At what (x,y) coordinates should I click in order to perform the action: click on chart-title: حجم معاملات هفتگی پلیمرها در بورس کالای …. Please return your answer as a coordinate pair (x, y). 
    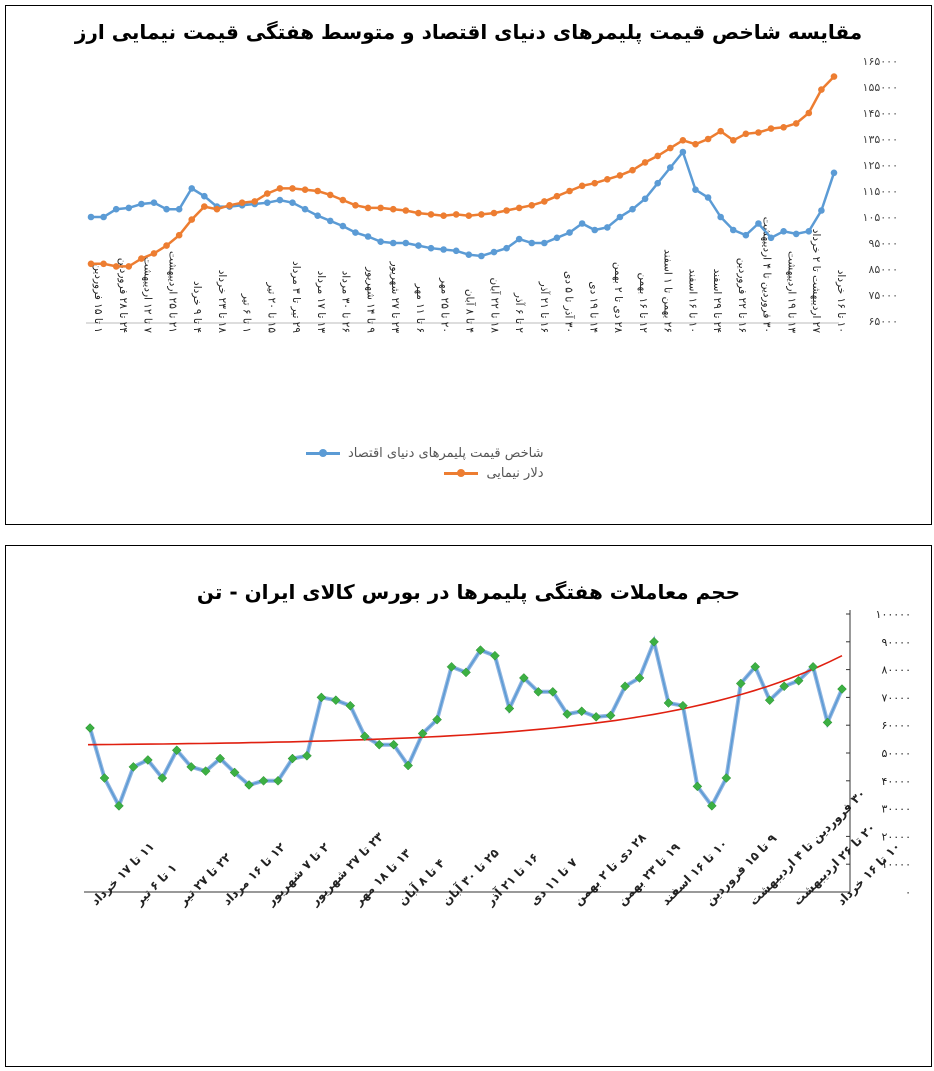
    Looking at the image, I should click on (468, 592).